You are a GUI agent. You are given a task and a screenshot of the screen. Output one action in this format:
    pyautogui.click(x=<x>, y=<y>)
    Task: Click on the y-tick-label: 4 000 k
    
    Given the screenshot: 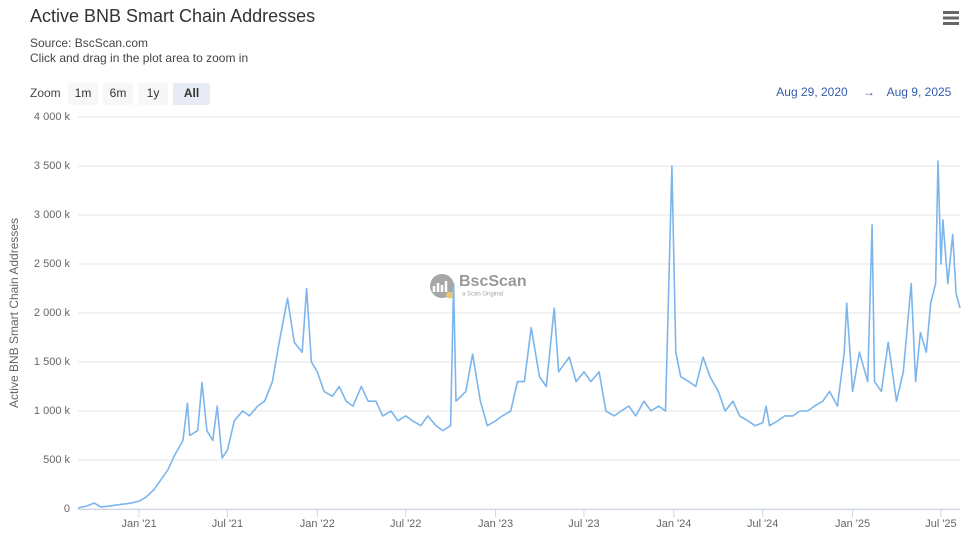 What is the action you would take?
    pyautogui.click(x=52, y=117)
    